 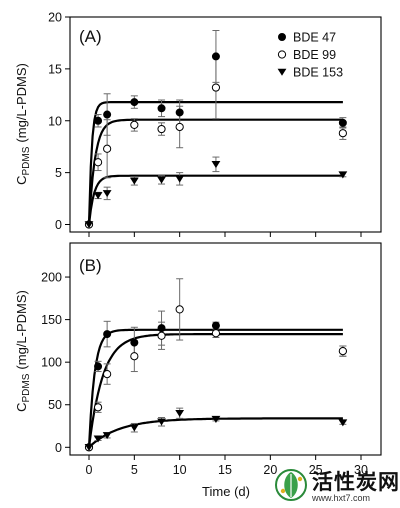 What do you see at coordinates (89, 470) in the screenshot?
I see `x-tick-label: 0` at bounding box center [89, 470].